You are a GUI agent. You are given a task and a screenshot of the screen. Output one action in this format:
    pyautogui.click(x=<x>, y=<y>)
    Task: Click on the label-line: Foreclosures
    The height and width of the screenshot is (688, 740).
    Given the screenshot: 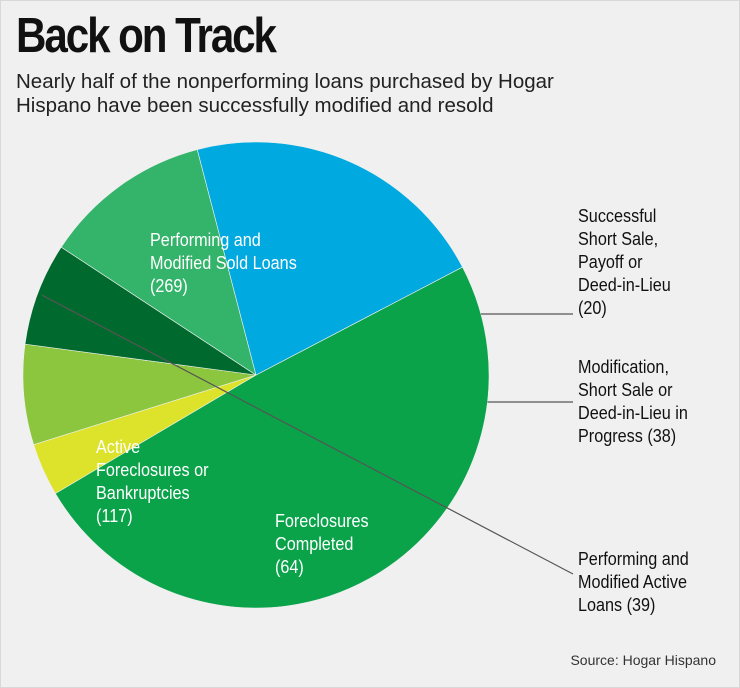 What is the action you would take?
    pyautogui.click(x=322, y=521)
    